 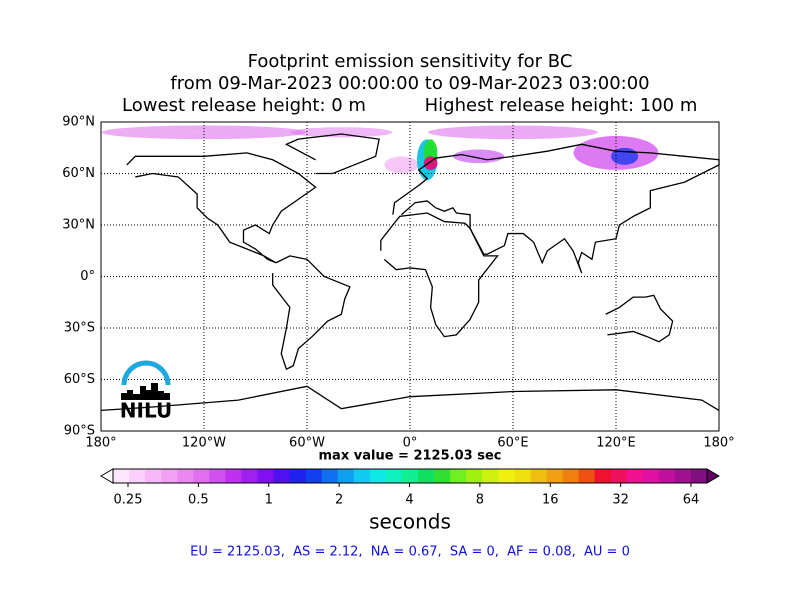 I want to click on colorbar: 0.25 0.5 1 2 4 8 16 32 64, so click(x=410, y=488).